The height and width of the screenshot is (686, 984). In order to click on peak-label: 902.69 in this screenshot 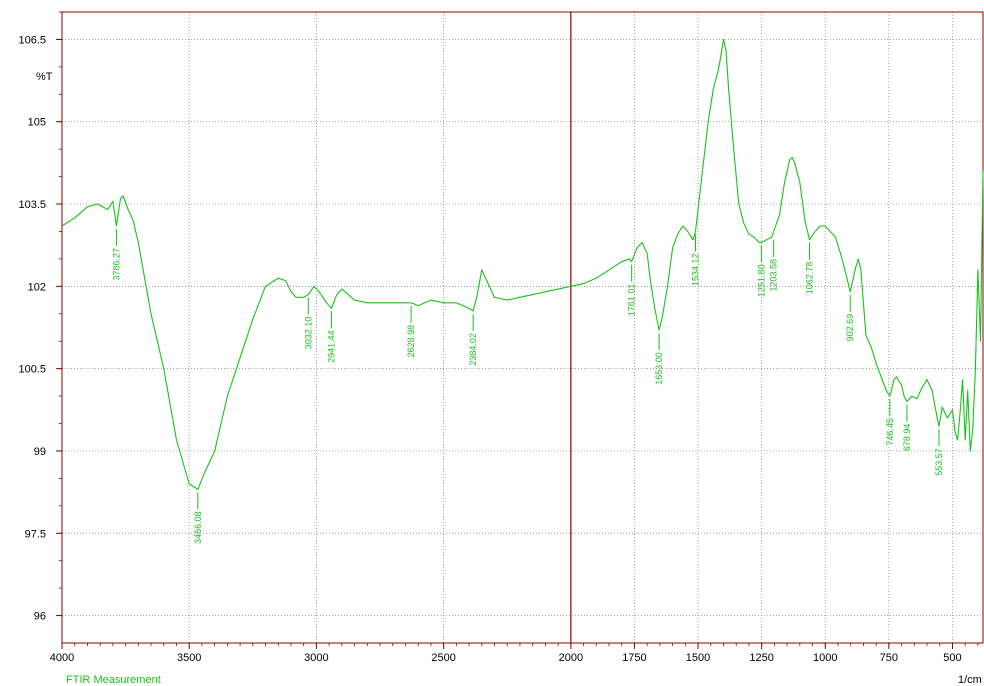, I will do `click(850, 328)`.